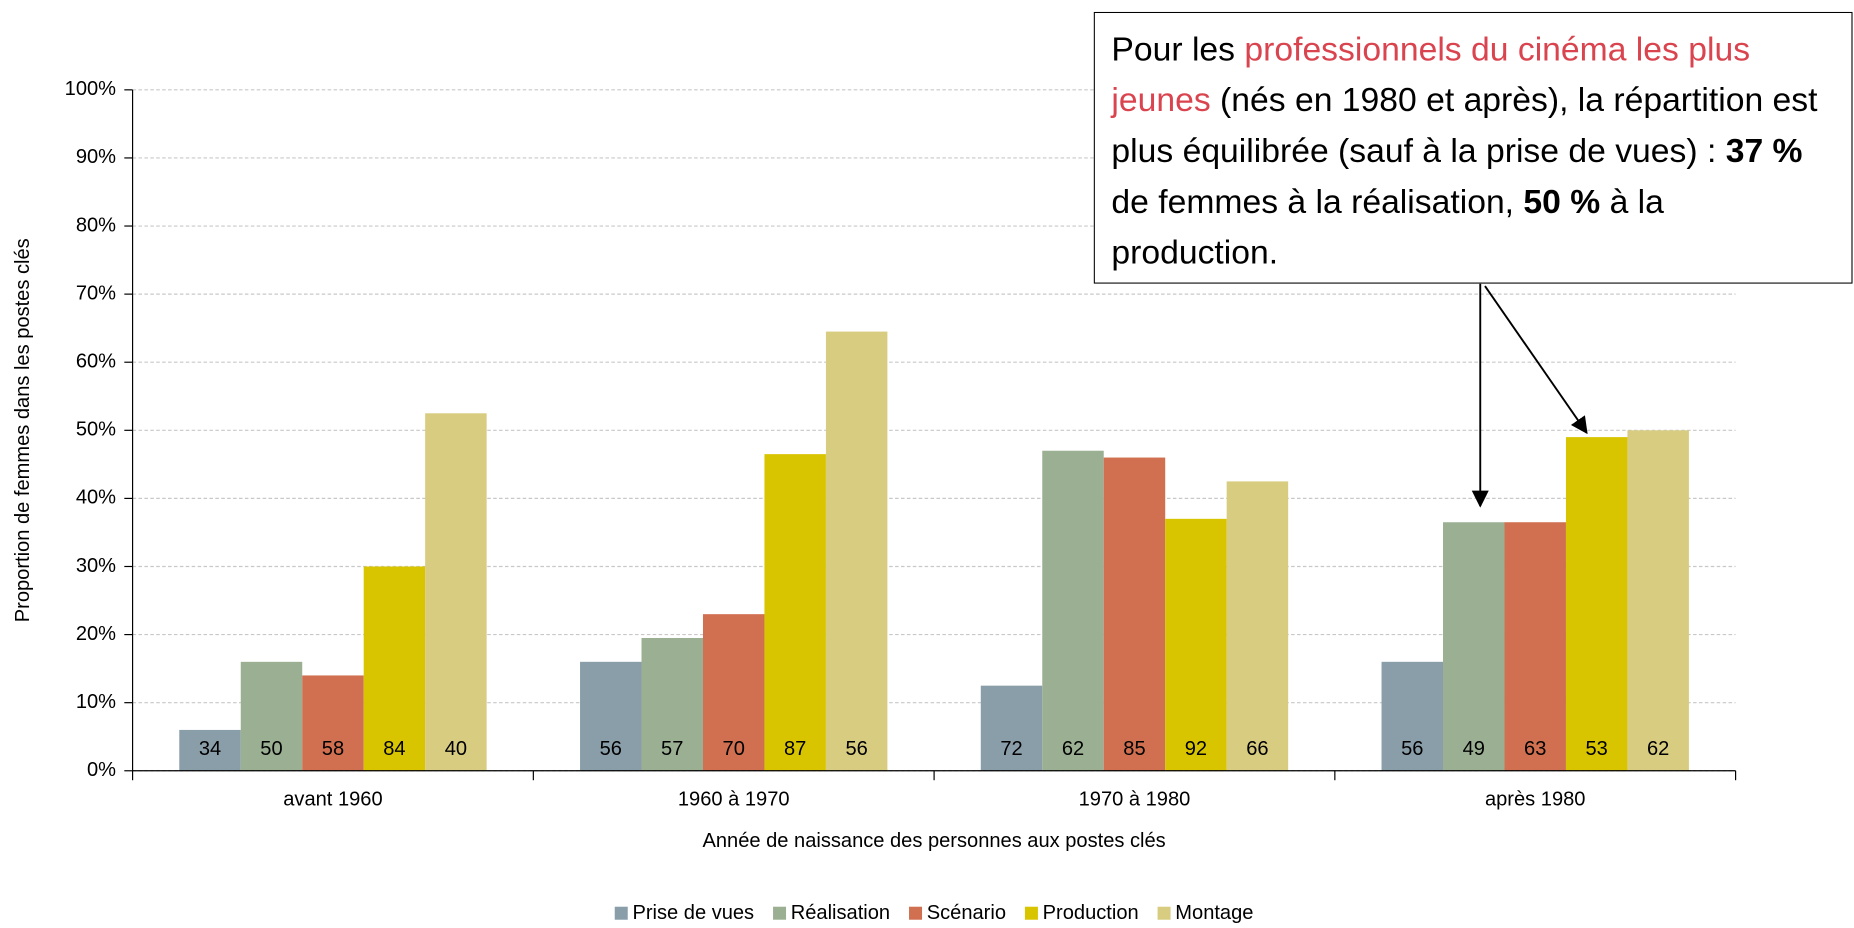 The width and height of the screenshot is (1854, 928). Describe the element at coordinates (1536, 360) in the screenshot. I see `arrow` at that location.